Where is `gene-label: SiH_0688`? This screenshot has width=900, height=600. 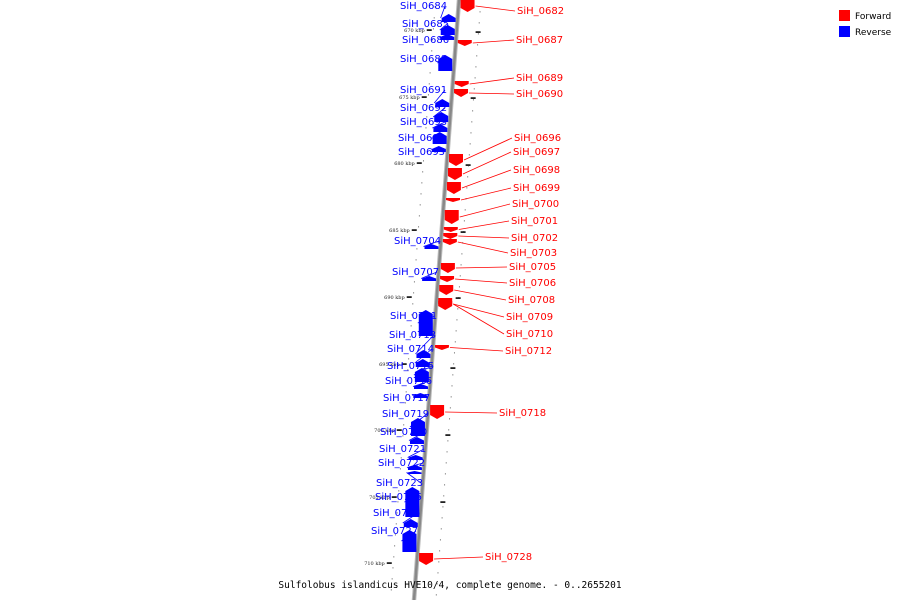 gene-label: SiH_0688 is located at coordinates (423, 59).